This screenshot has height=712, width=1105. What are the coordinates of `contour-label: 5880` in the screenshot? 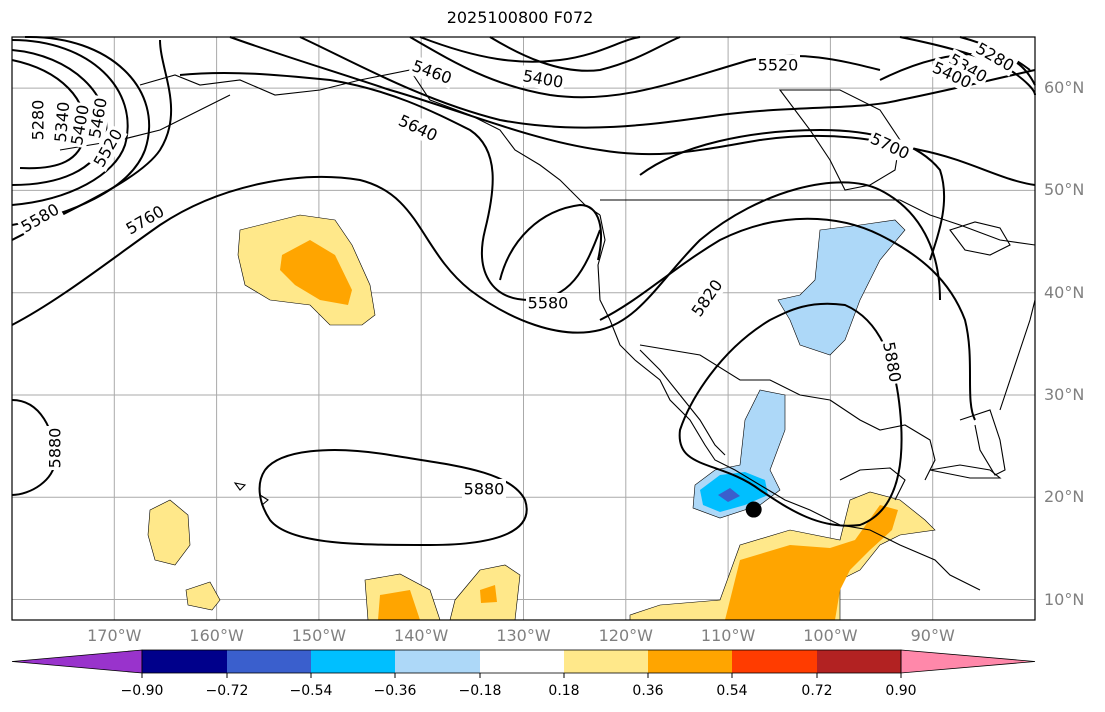 It's located at (892, 362).